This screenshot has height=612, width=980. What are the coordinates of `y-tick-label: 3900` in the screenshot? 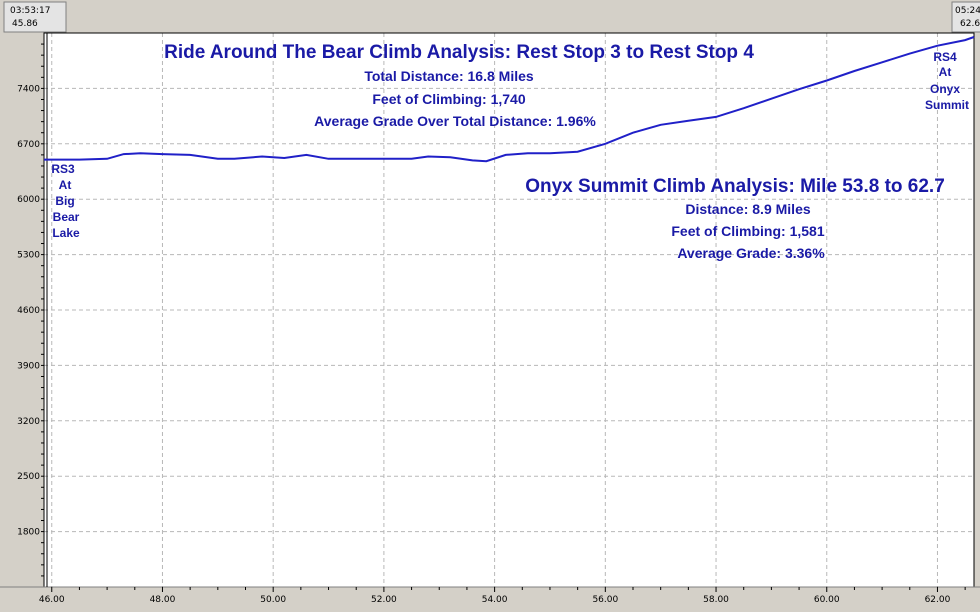 It's located at (28, 366).